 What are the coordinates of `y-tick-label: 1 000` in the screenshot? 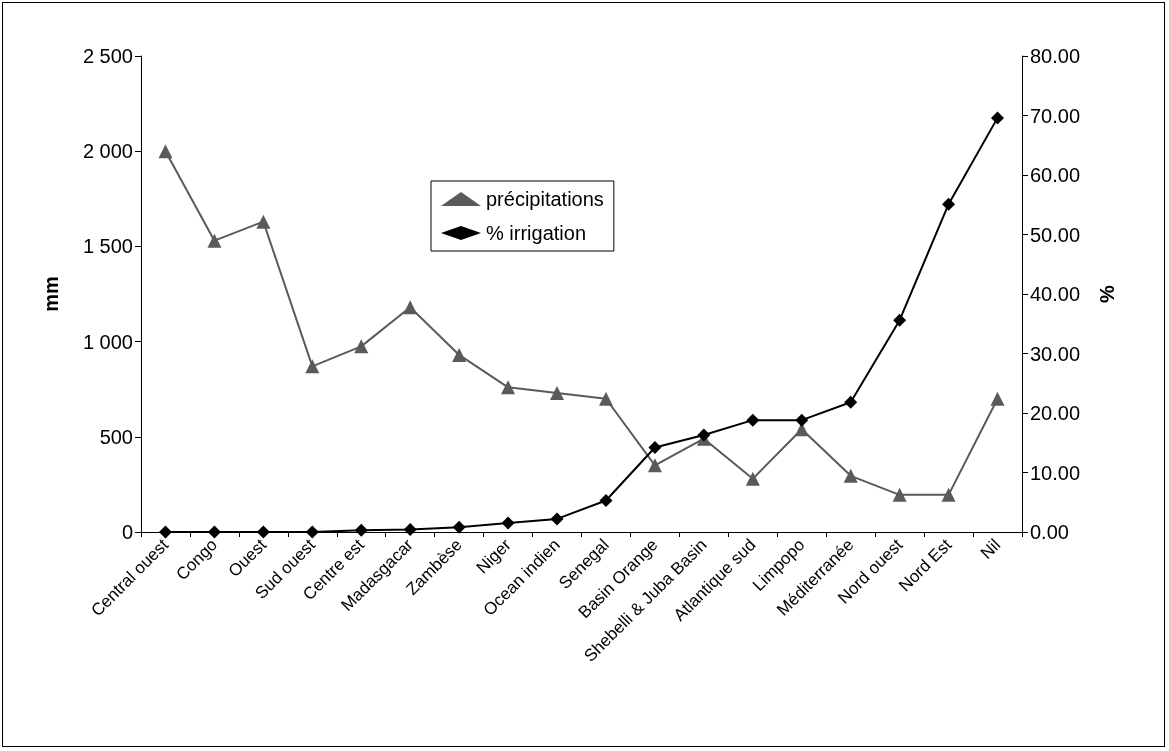 It's located at (107, 341).